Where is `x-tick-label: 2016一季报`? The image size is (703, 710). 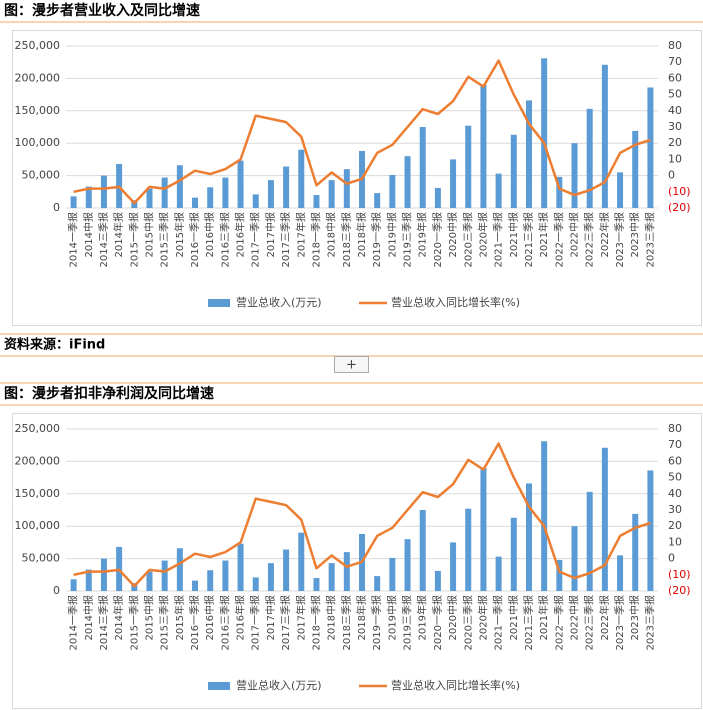 x-tick-label: 2016一季报 is located at coordinates (194, 622).